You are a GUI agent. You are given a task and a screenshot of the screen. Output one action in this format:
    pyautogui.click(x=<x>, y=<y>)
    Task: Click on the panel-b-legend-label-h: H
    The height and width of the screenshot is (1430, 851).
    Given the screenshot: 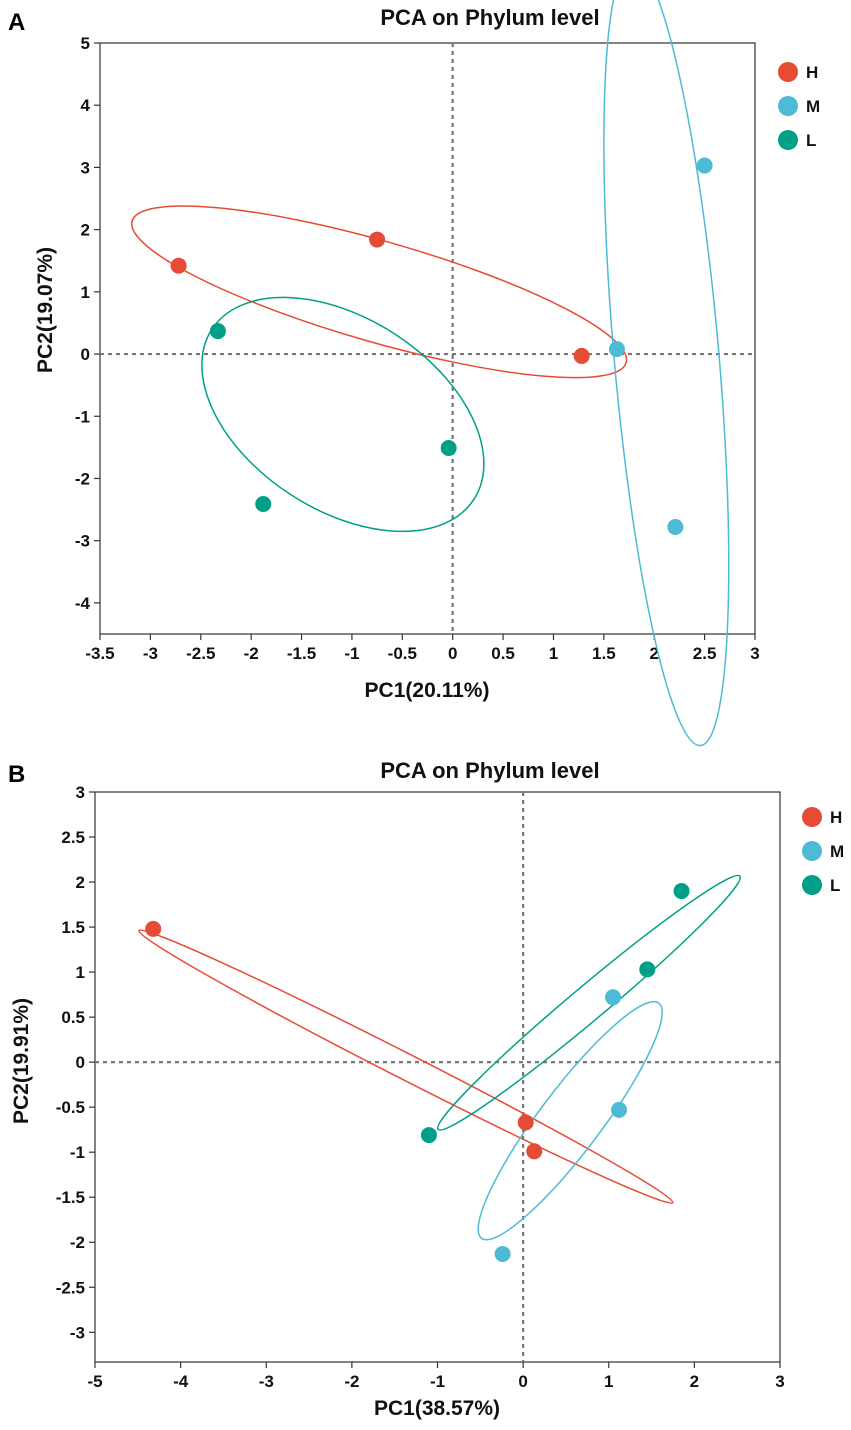 What is the action you would take?
    pyautogui.click(x=836, y=817)
    